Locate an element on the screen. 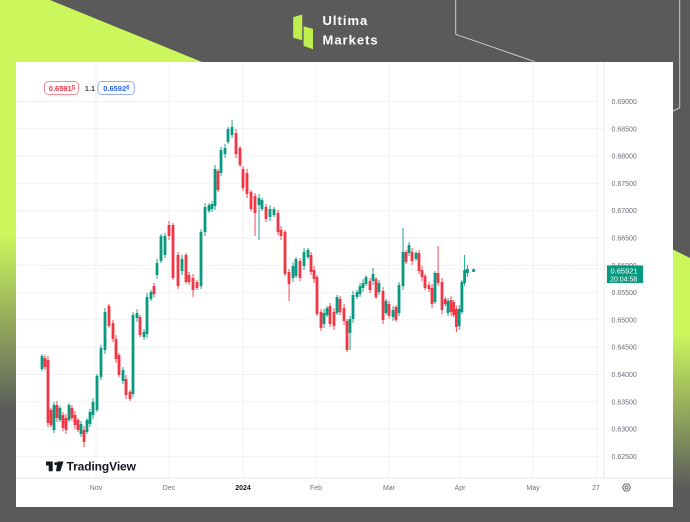 Image resolution: width=690 pixels, height=522 pixels. svg-text: 0.69000 is located at coordinates (624, 102).